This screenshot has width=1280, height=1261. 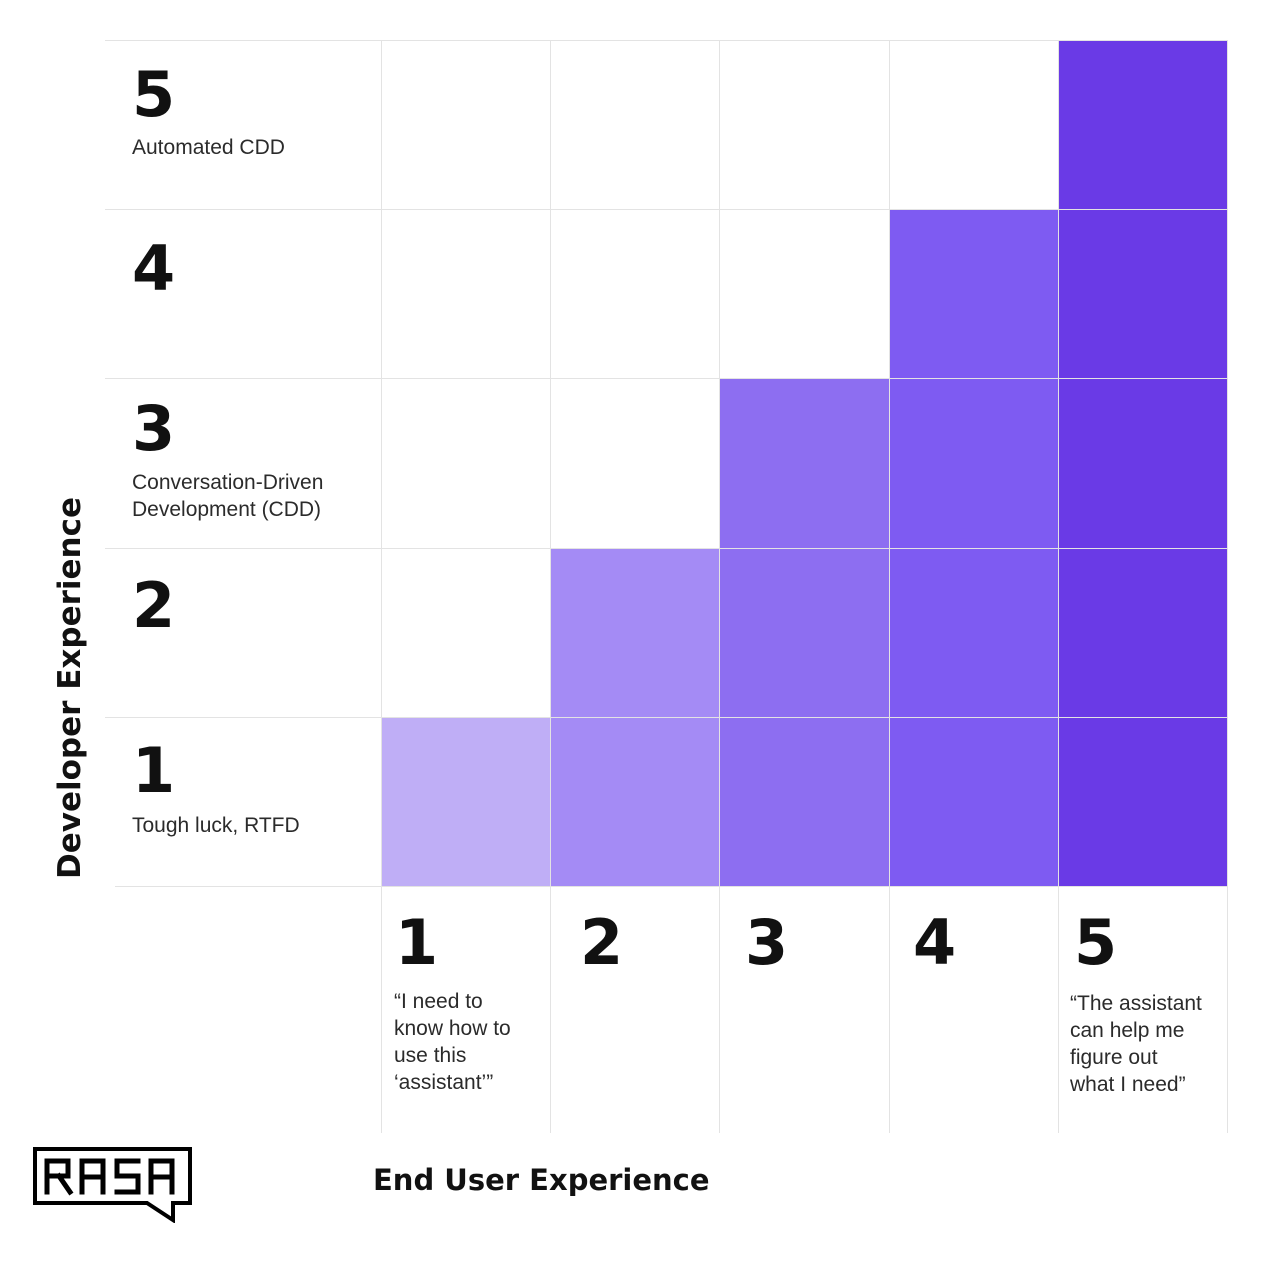 What do you see at coordinates (1127, 1030) in the screenshot?
I see `column-level-label: can help me` at bounding box center [1127, 1030].